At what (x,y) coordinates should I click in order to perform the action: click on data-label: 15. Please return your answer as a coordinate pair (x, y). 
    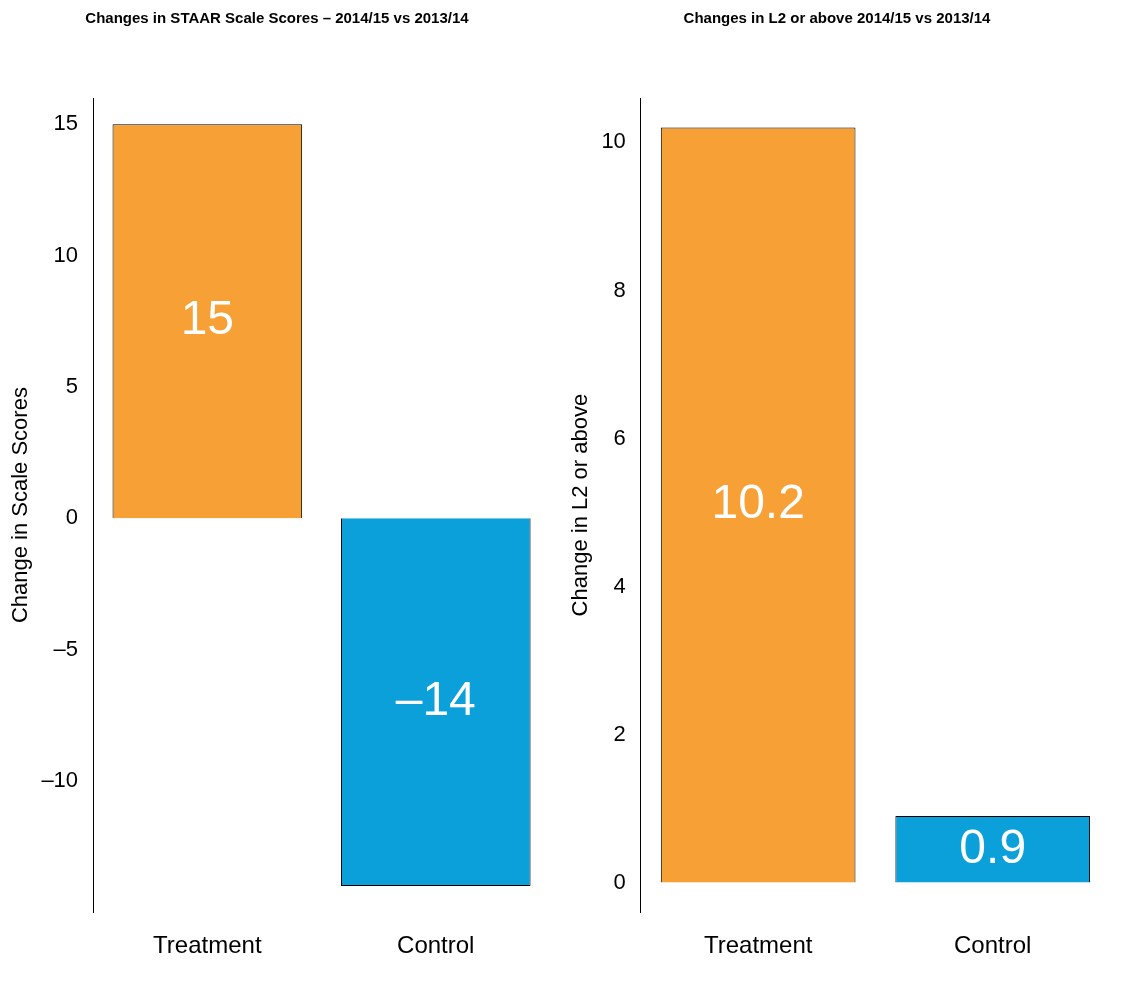
    Looking at the image, I should click on (207, 318).